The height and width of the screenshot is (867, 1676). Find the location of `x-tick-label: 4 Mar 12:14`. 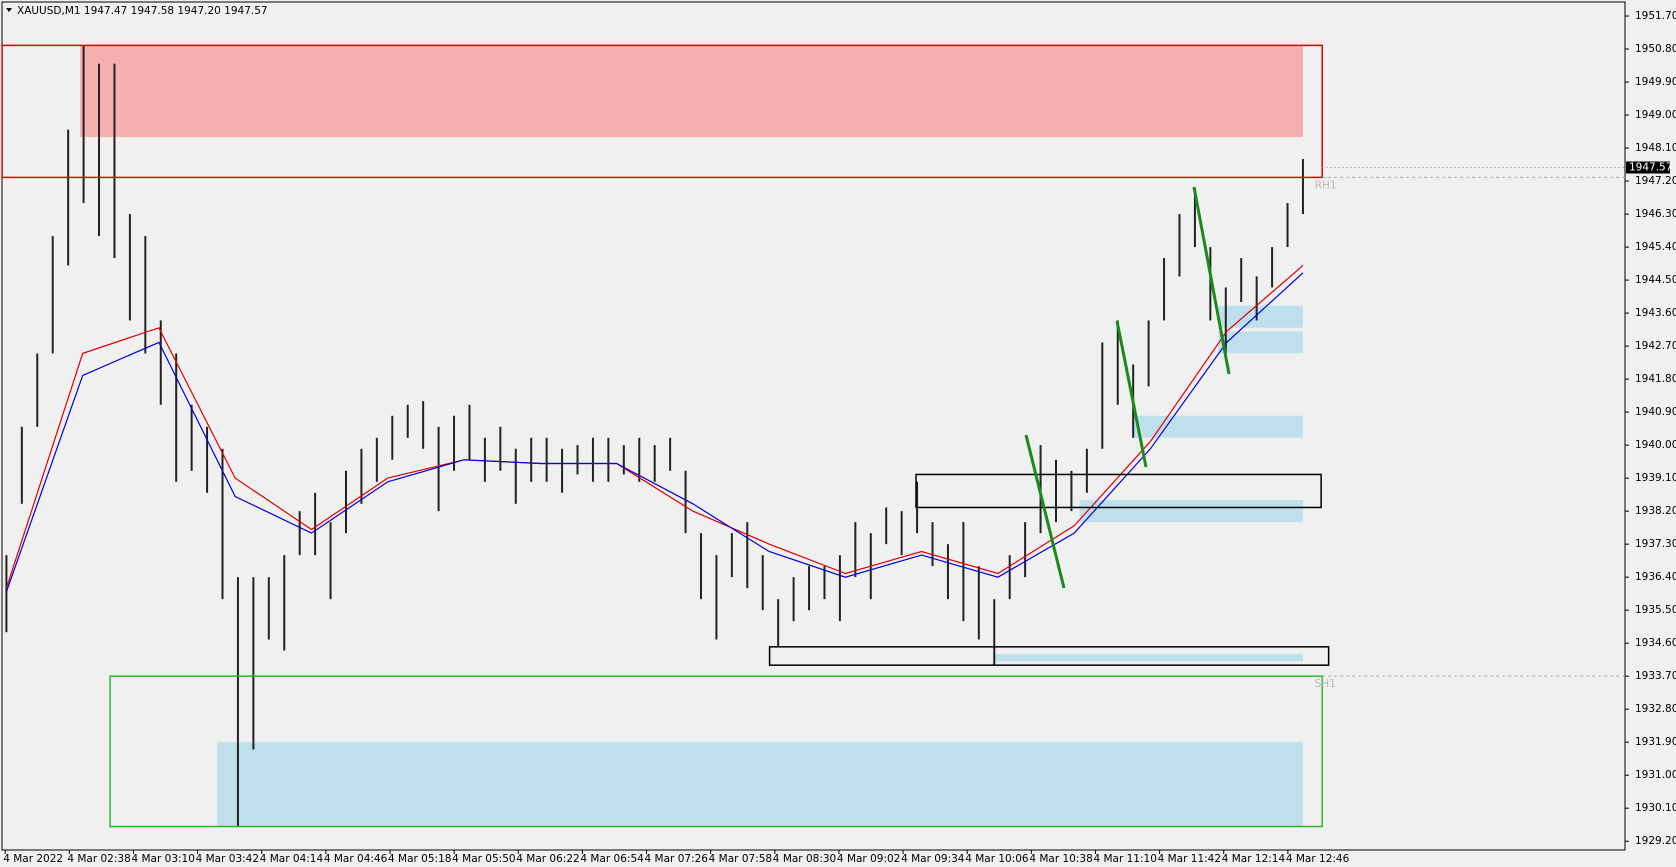

x-tick-label: 4 Mar 12:14 is located at coordinates (1254, 859).